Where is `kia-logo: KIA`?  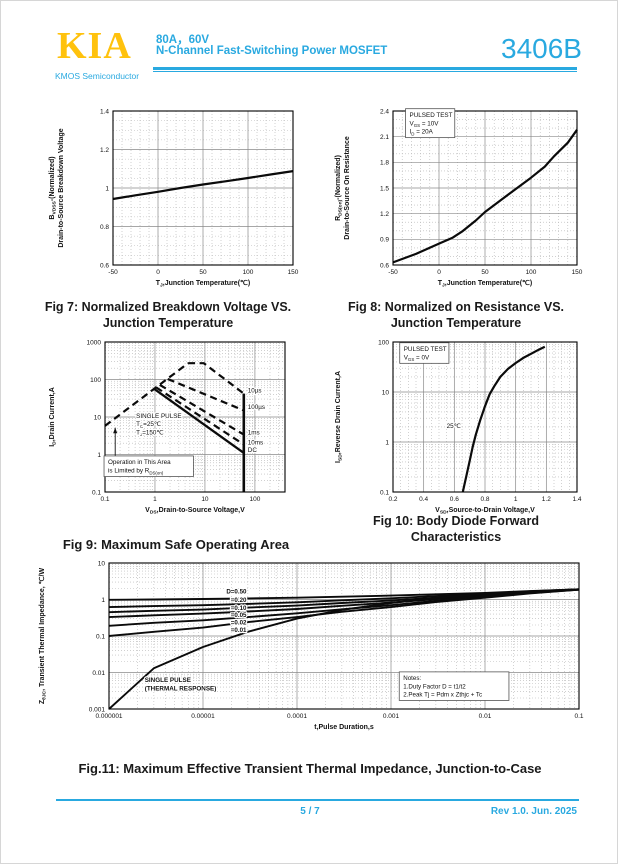
kia-logo: KIA is located at coordinates (94, 46).